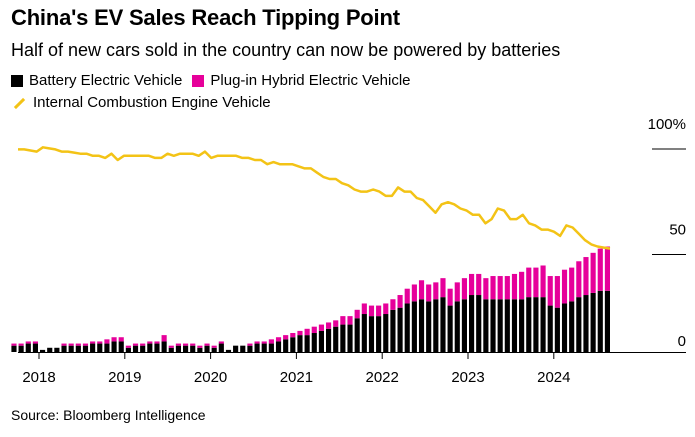  What do you see at coordinates (210, 377) in the screenshot?
I see `x-tick-label-2020: 2020` at bounding box center [210, 377].